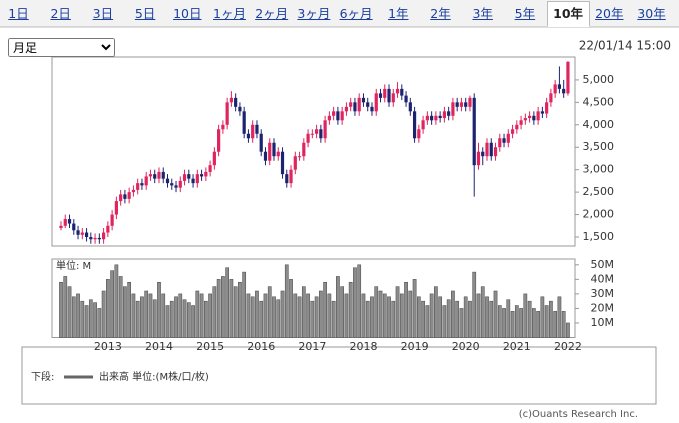 The height and width of the screenshot is (423, 679). Describe the element at coordinates (61, 47) in the screenshot. I see `interval-select: 月足` at that location.